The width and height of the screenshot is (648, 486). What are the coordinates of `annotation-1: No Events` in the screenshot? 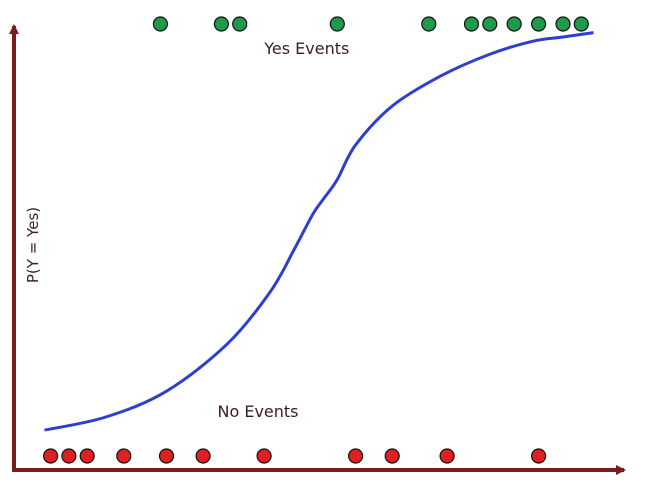 It's located at (257, 411).